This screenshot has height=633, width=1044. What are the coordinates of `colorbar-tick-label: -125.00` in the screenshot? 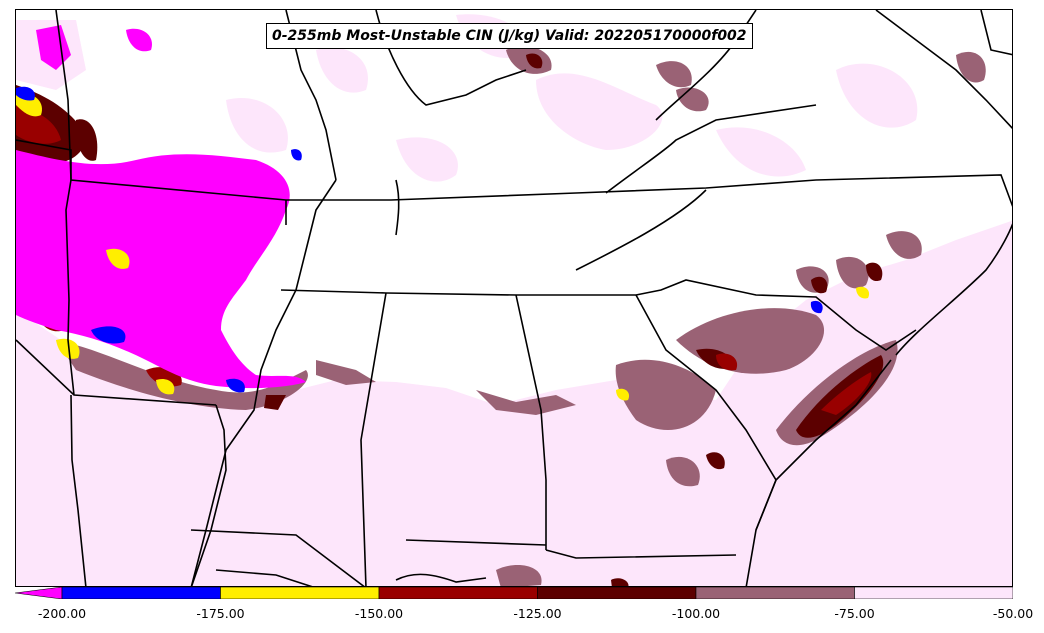 It's located at (537, 613).